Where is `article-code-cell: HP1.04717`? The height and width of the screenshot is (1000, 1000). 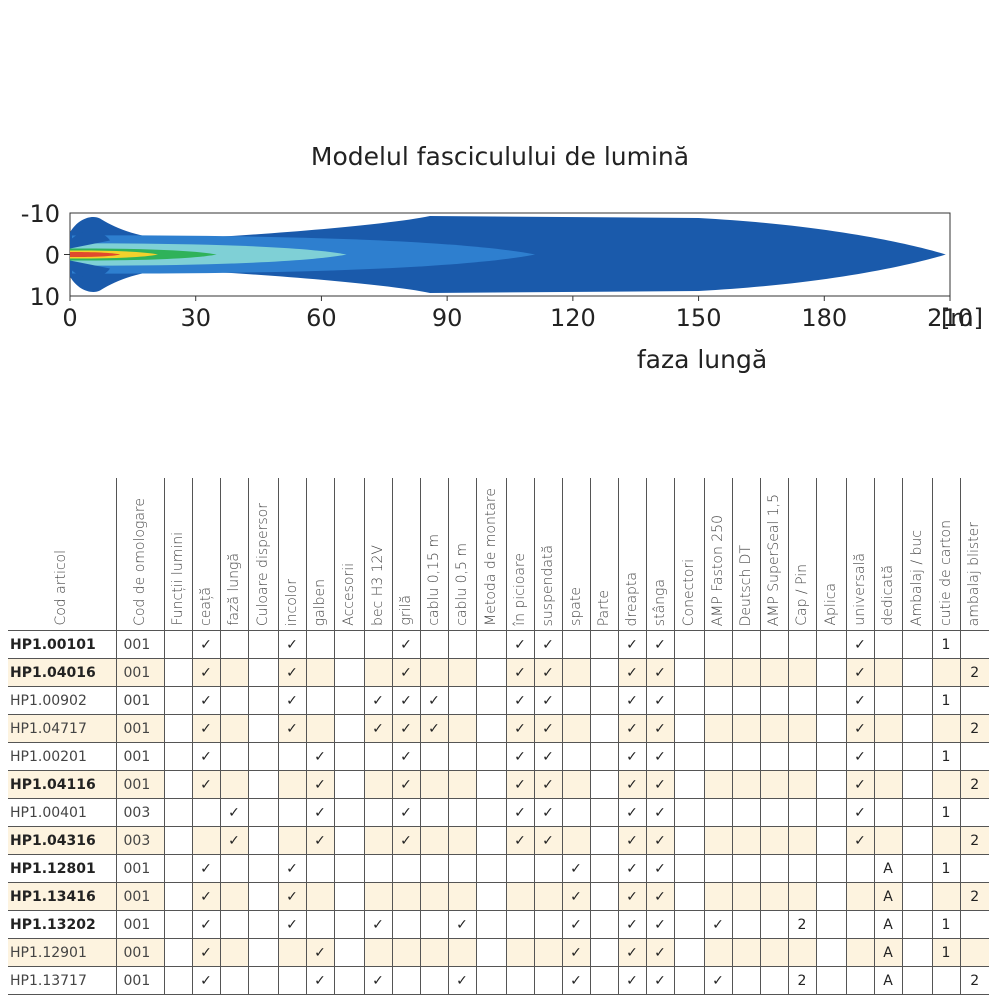 article-code-cell: HP1.04717 is located at coordinates (62, 728).